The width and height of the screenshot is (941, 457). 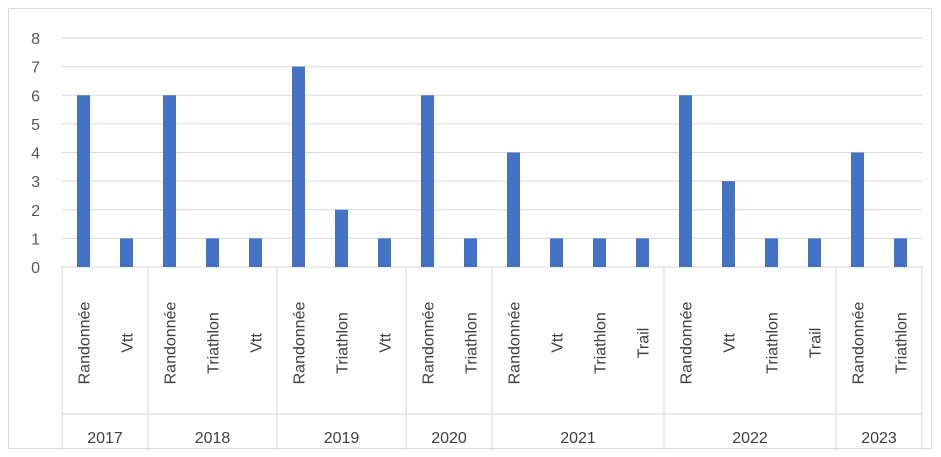 What do you see at coordinates (35, 239) in the screenshot?
I see `y-tick-label: 1` at bounding box center [35, 239].